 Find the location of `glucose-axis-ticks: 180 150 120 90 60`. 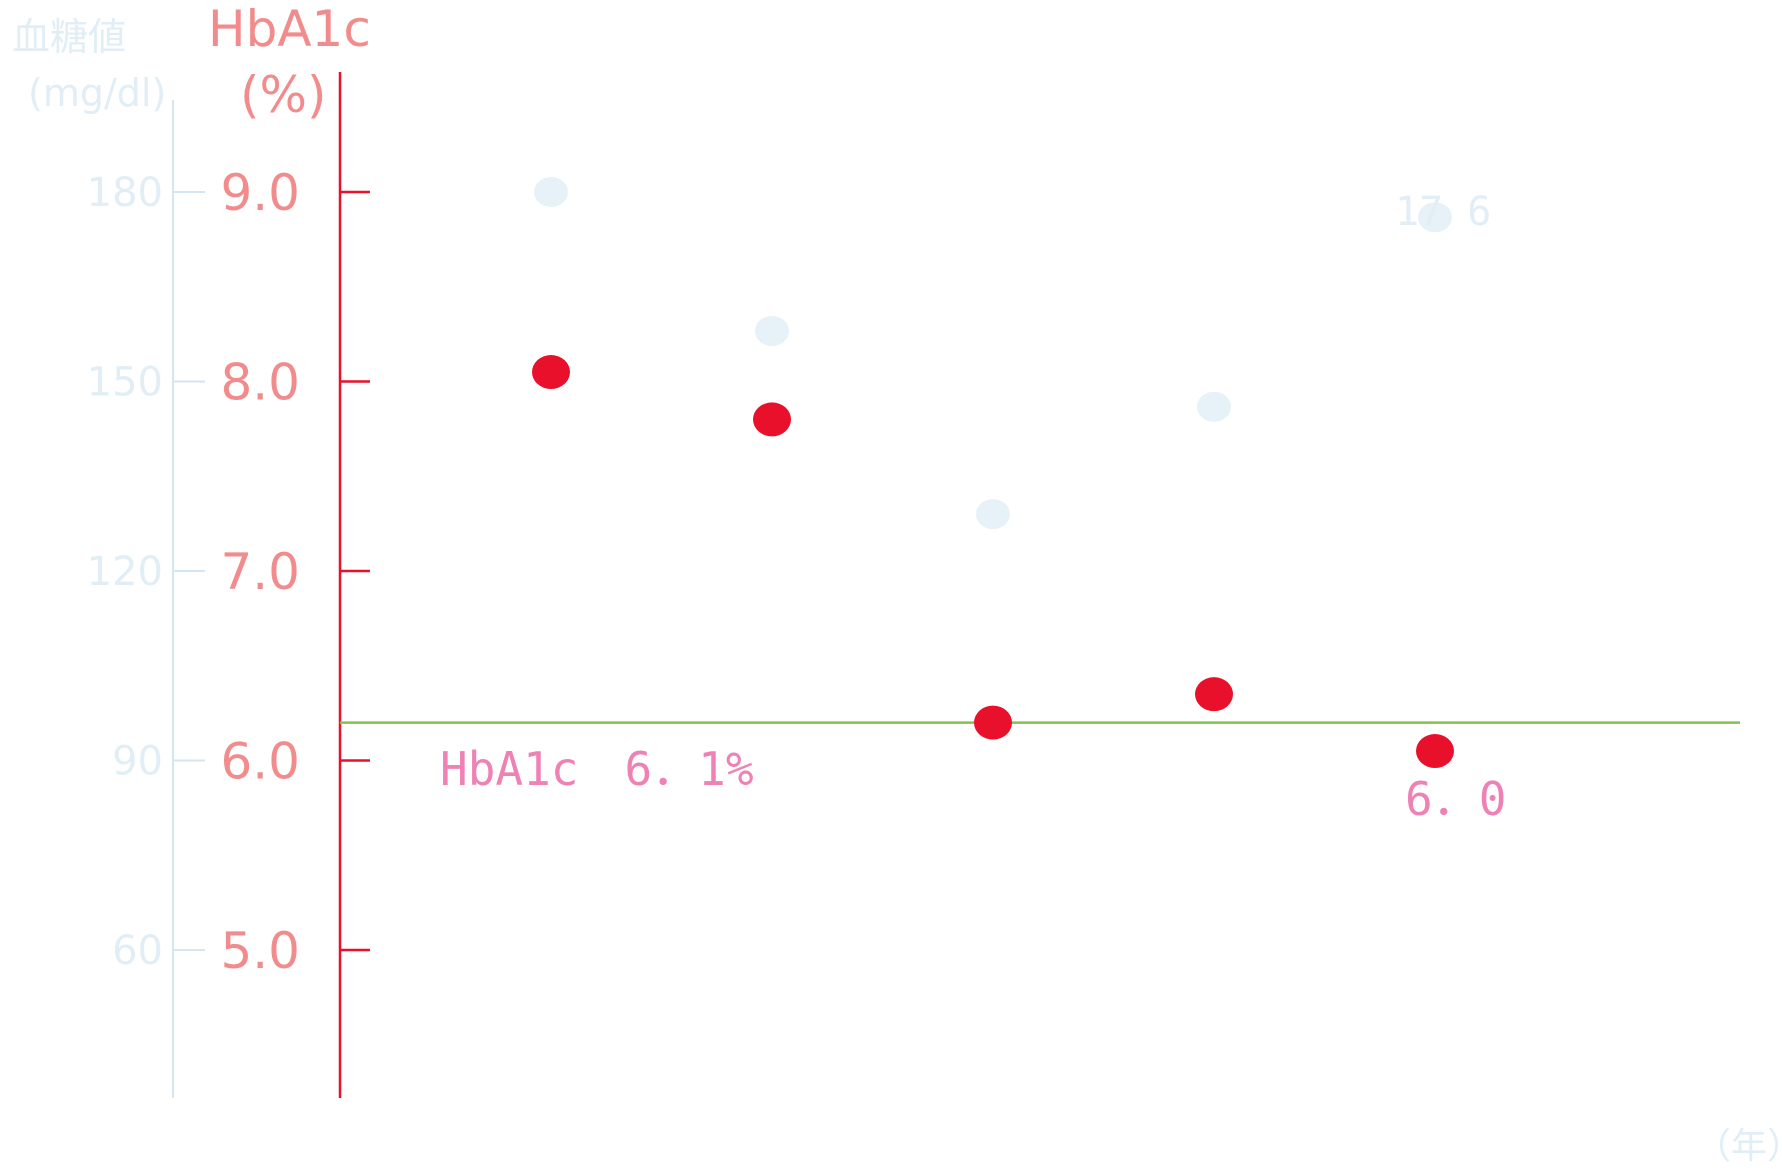

glucose-axis-ticks: 180 150 120 90 60 is located at coordinates (146, 572).